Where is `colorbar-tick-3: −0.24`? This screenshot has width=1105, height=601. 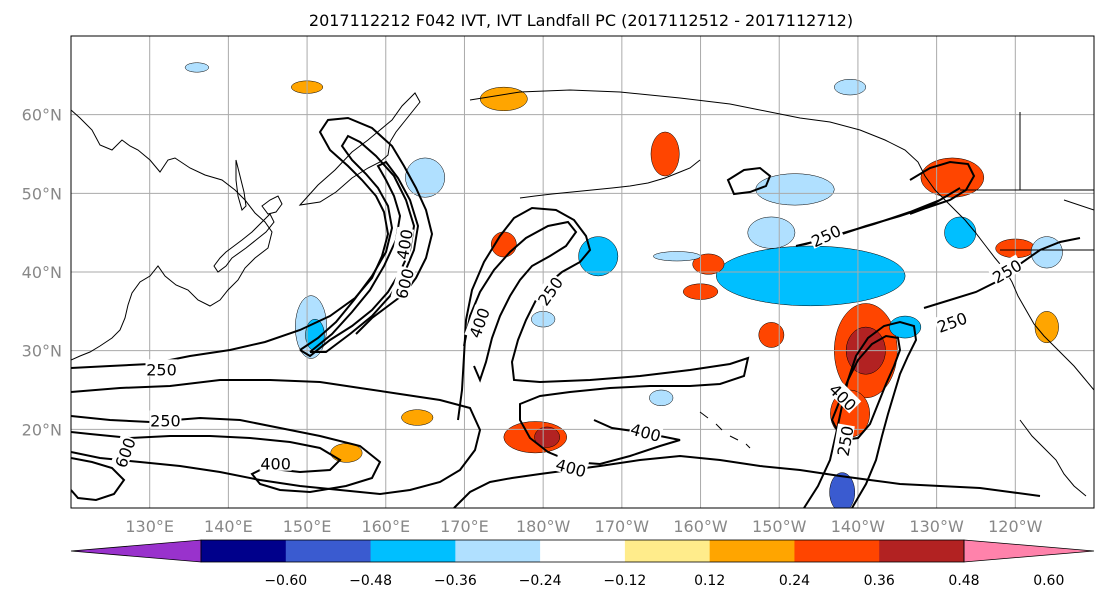 colorbar-tick-3: −0.24 is located at coordinates (540, 581).